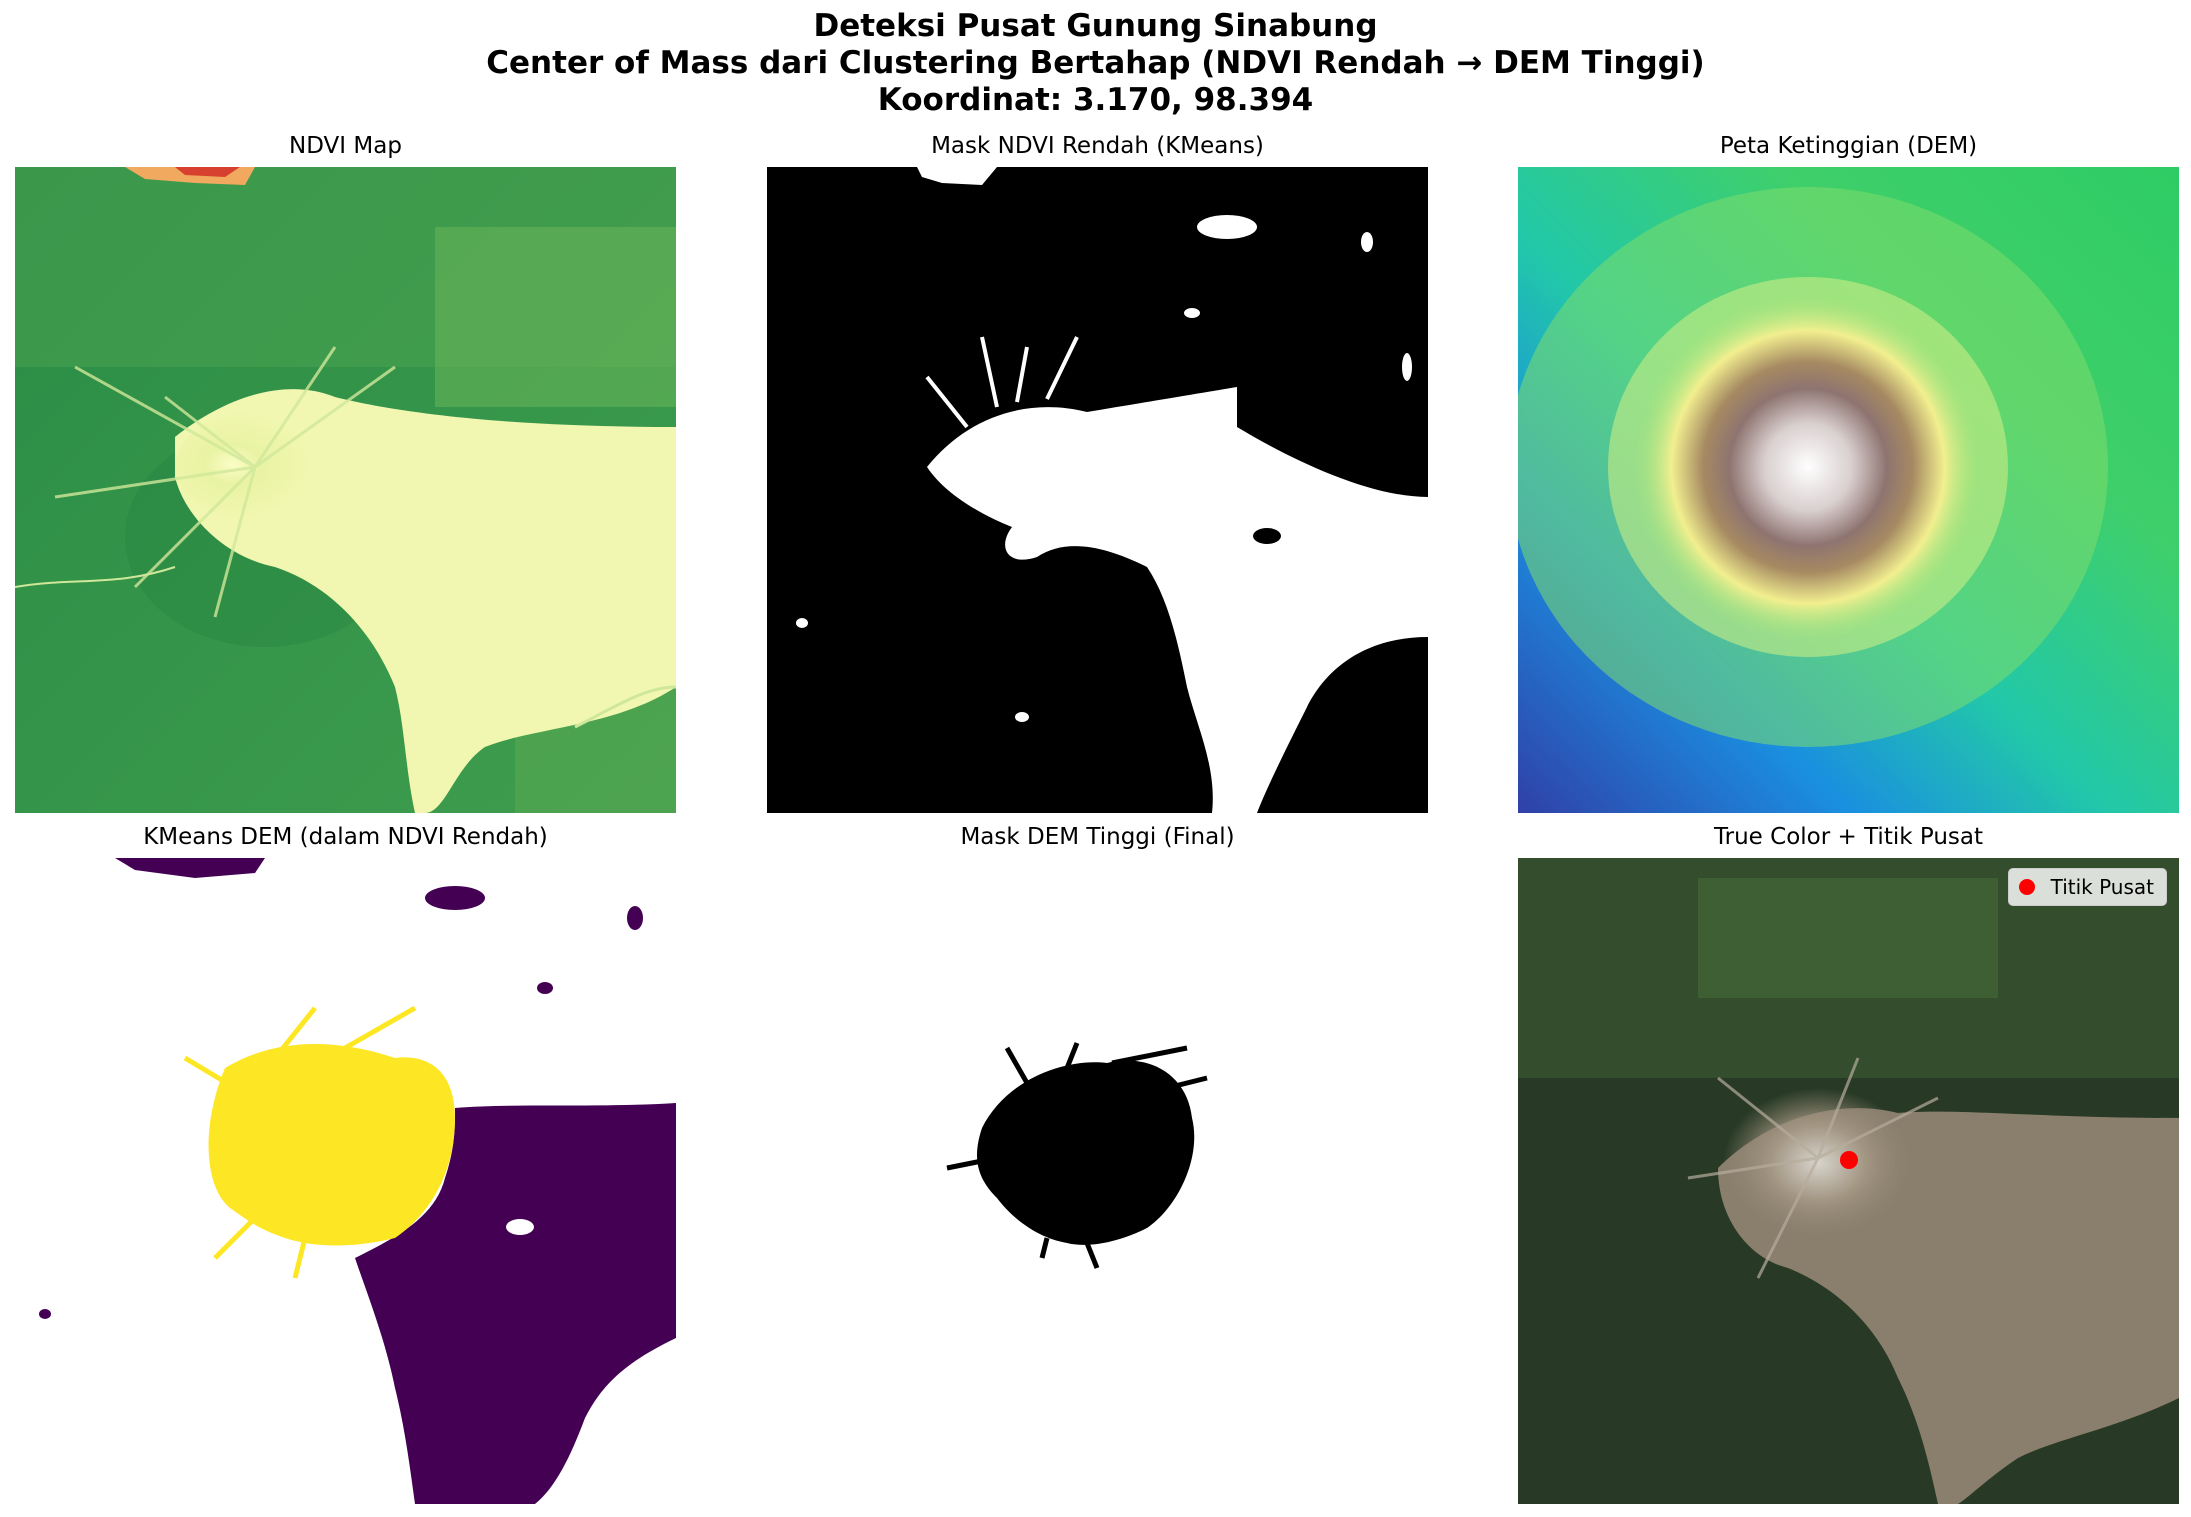  What do you see at coordinates (1849, 1160) in the screenshot?
I see `center-point-marker` at bounding box center [1849, 1160].